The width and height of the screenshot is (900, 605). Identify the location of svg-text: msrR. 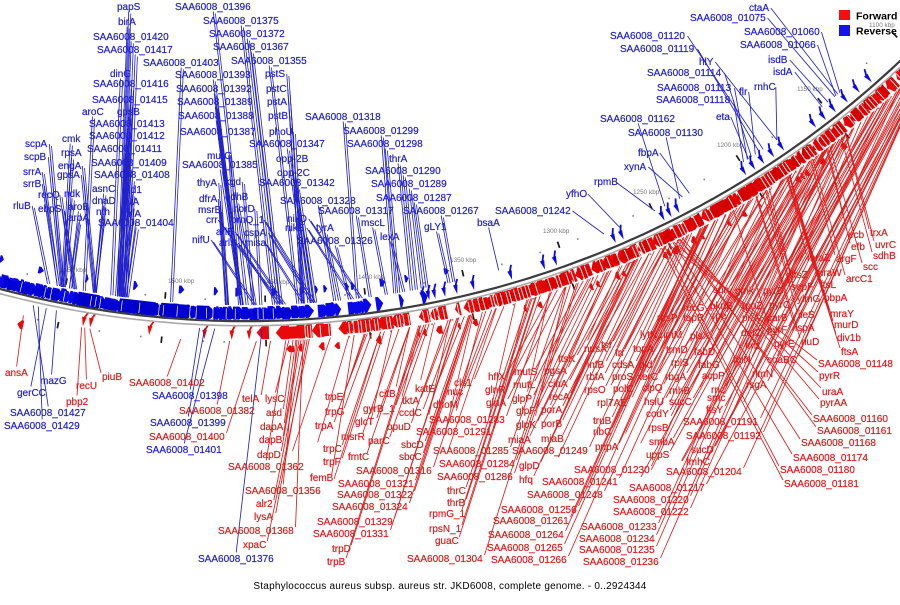
(353, 437).